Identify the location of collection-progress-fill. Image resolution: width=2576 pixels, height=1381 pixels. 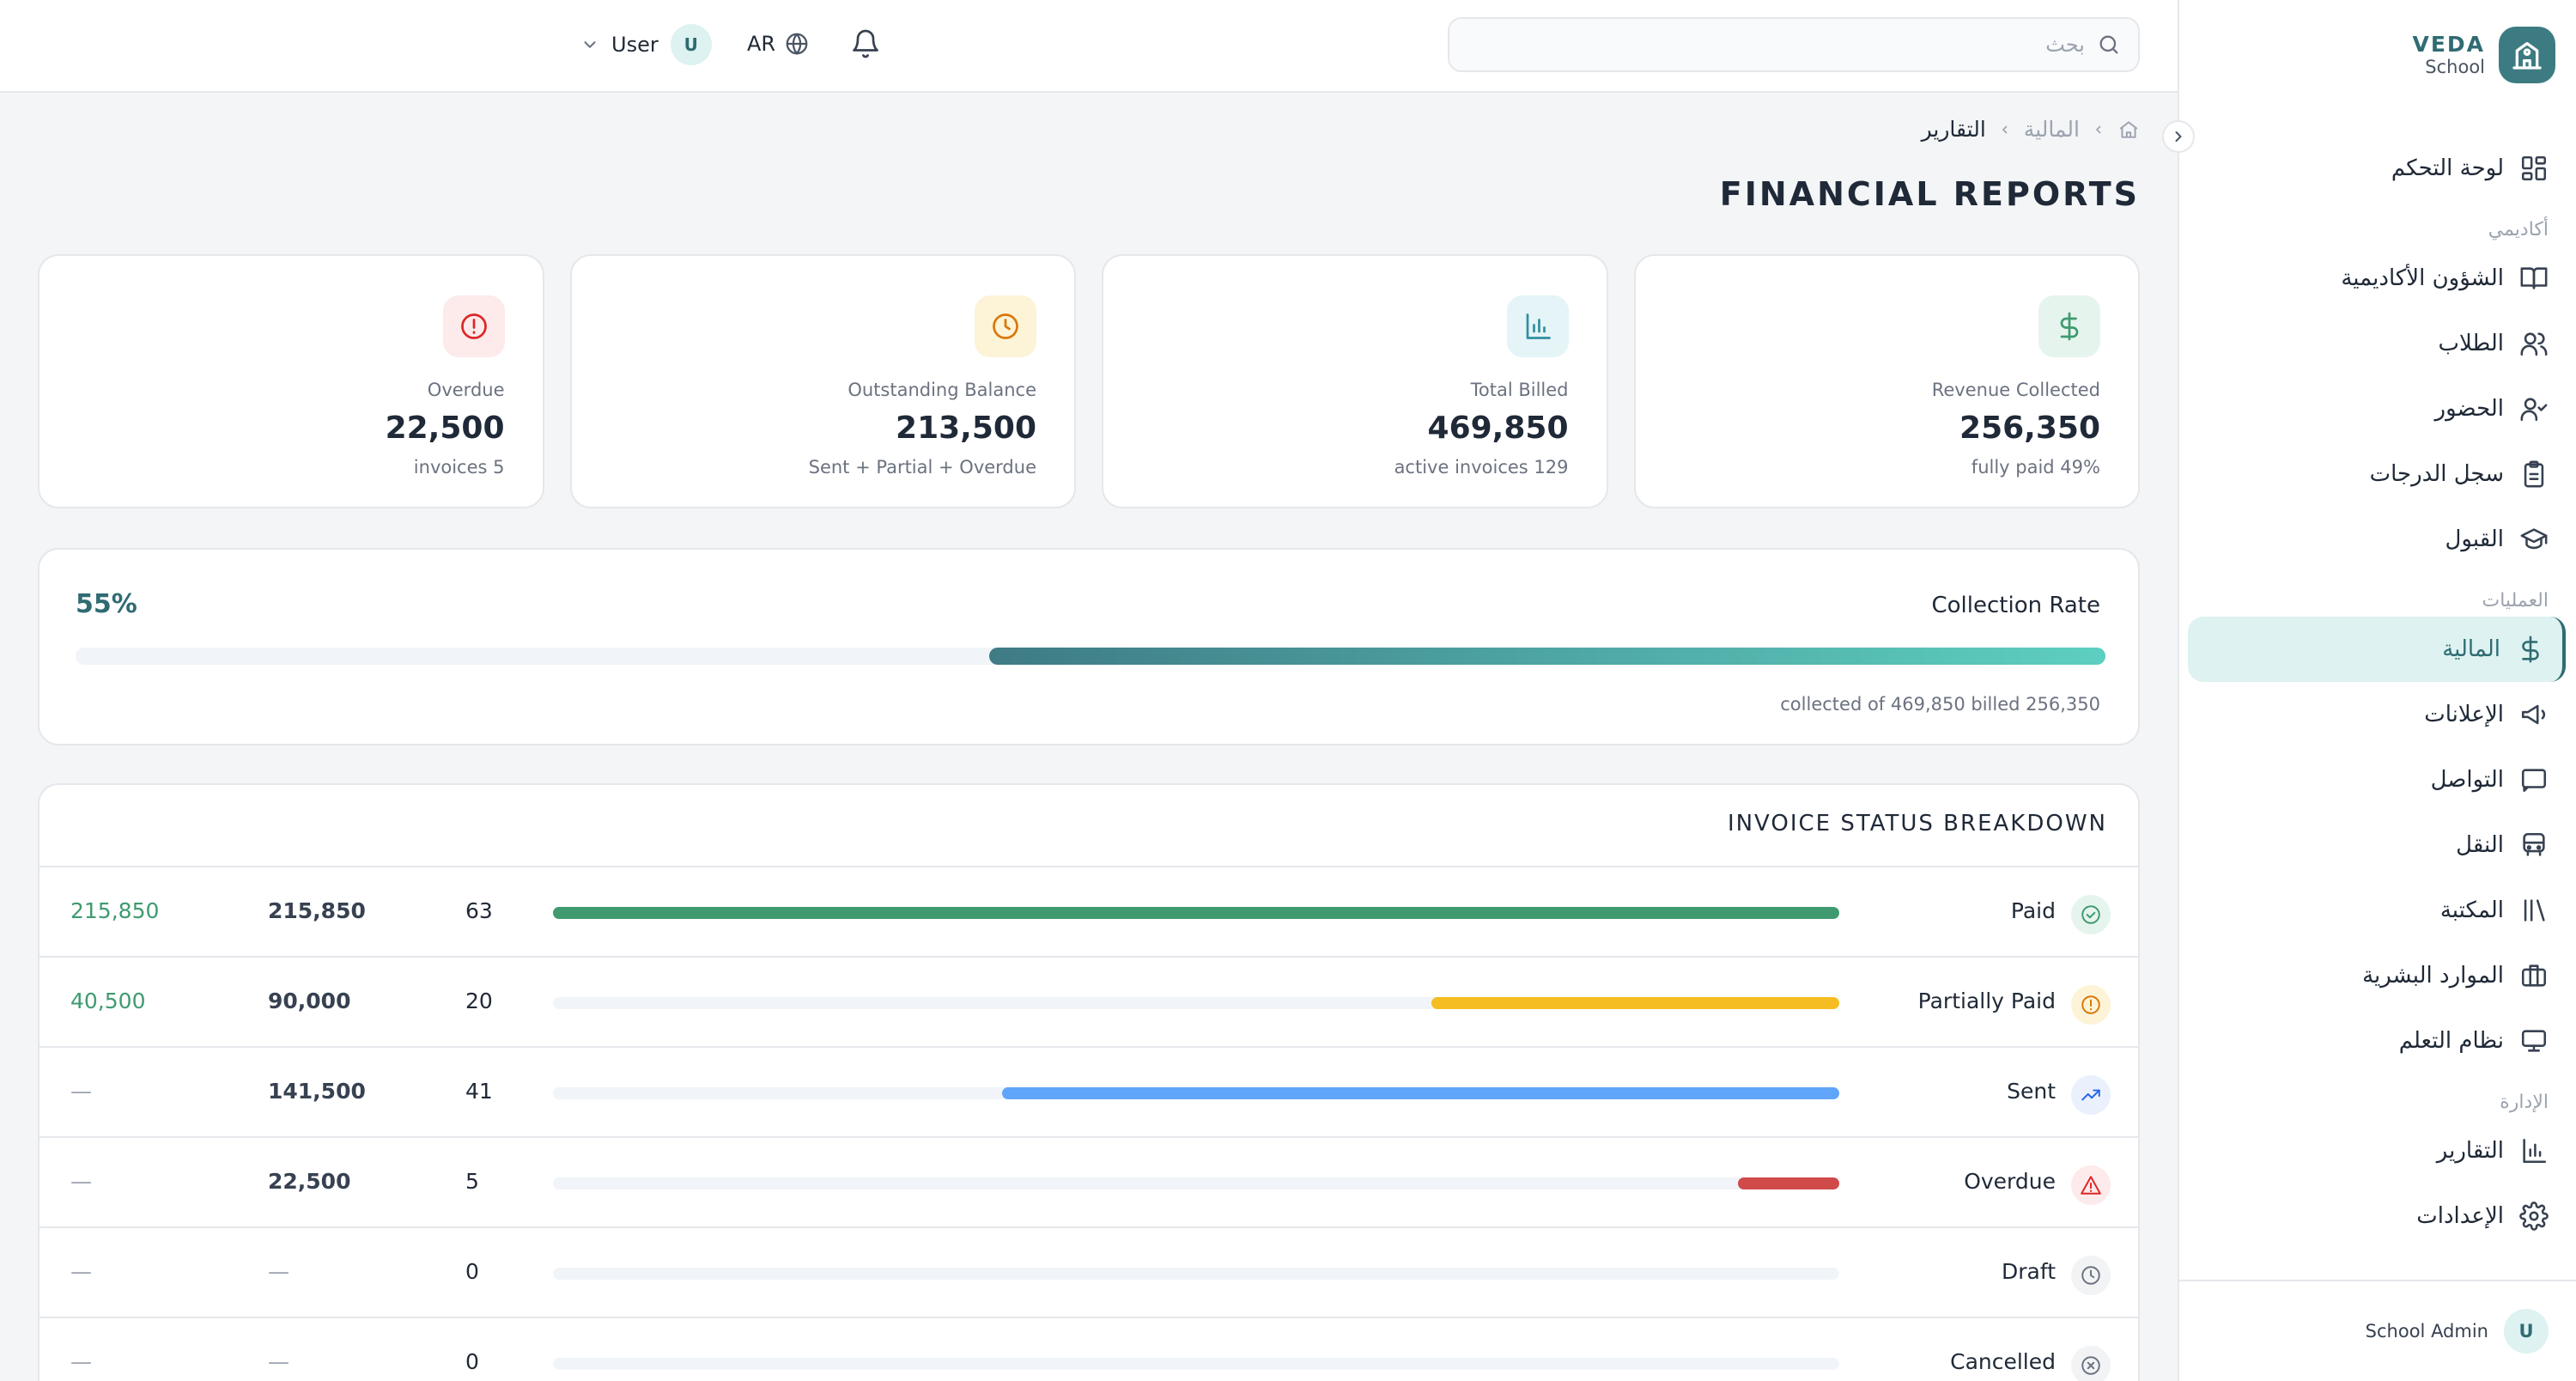
(1546, 656).